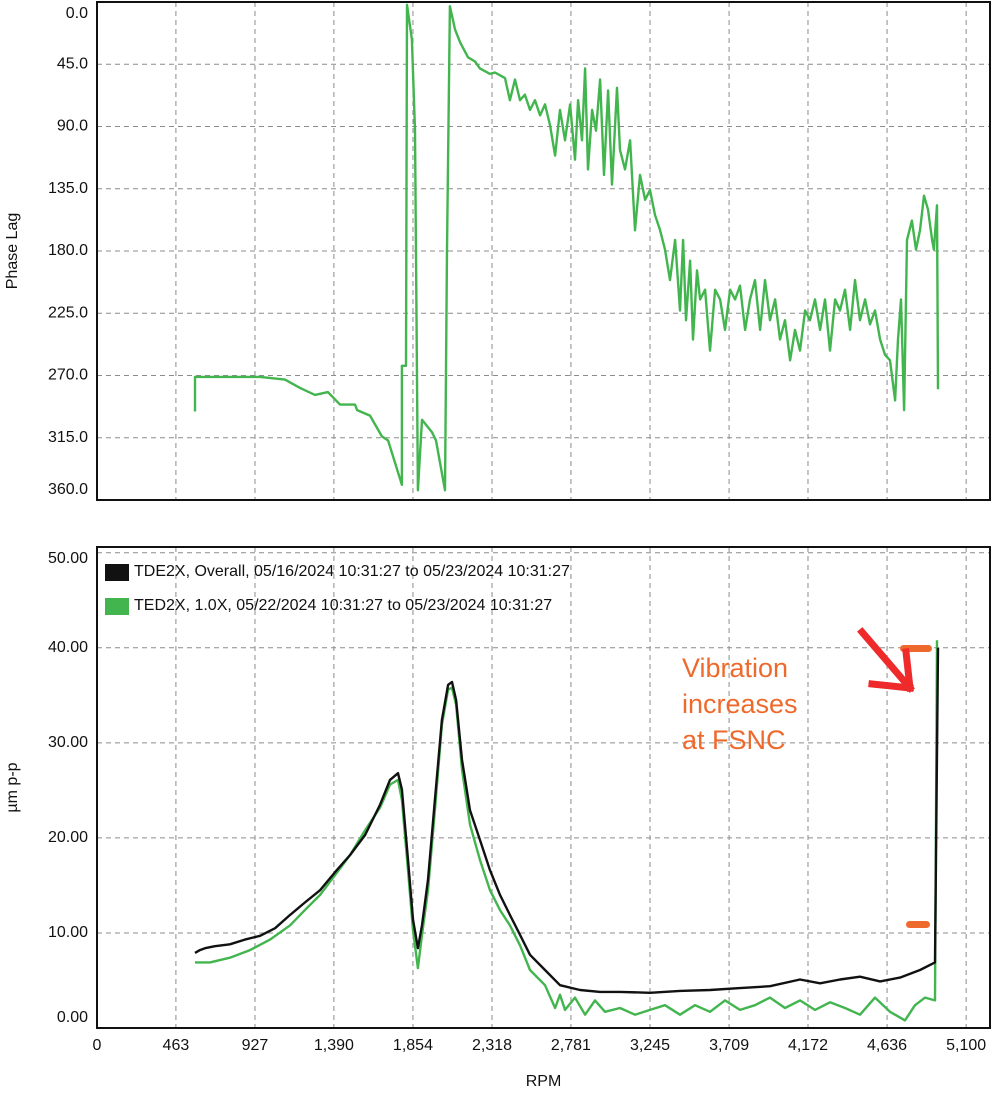  I want to click on y-tick-label: 360.0, so click(68, 489).